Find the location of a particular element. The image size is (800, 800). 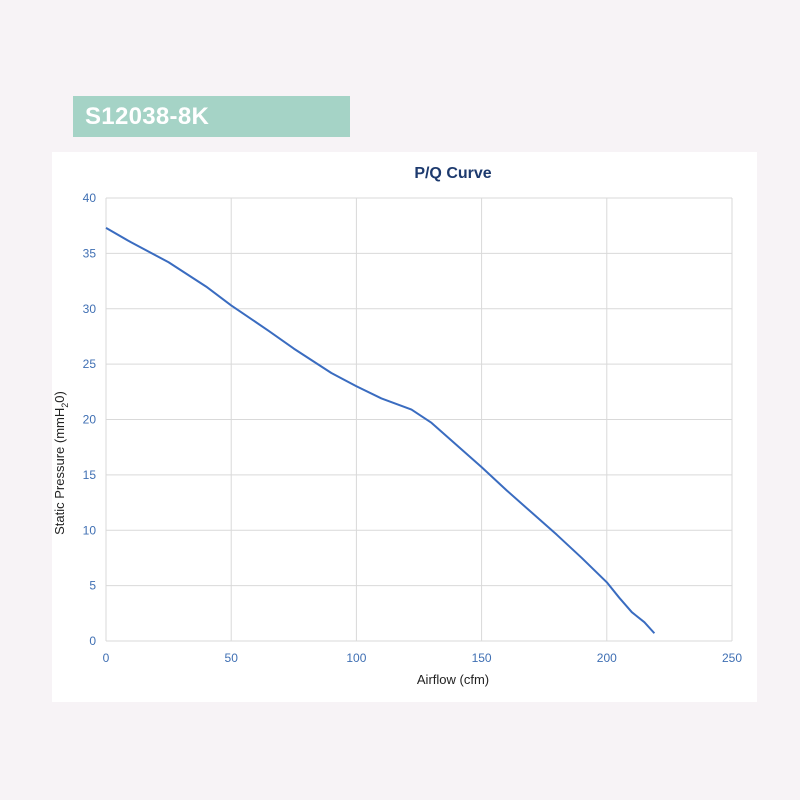

y-axis-label-text: Static Pressure (mmH is located at coordinates (59, 471).